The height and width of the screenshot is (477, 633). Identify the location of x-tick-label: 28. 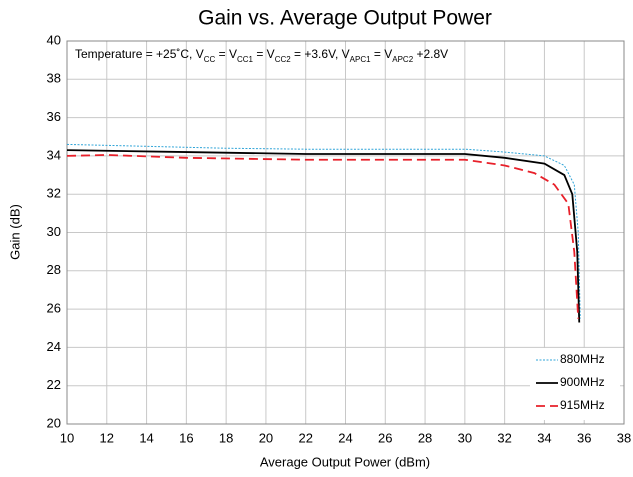
(425, 437).